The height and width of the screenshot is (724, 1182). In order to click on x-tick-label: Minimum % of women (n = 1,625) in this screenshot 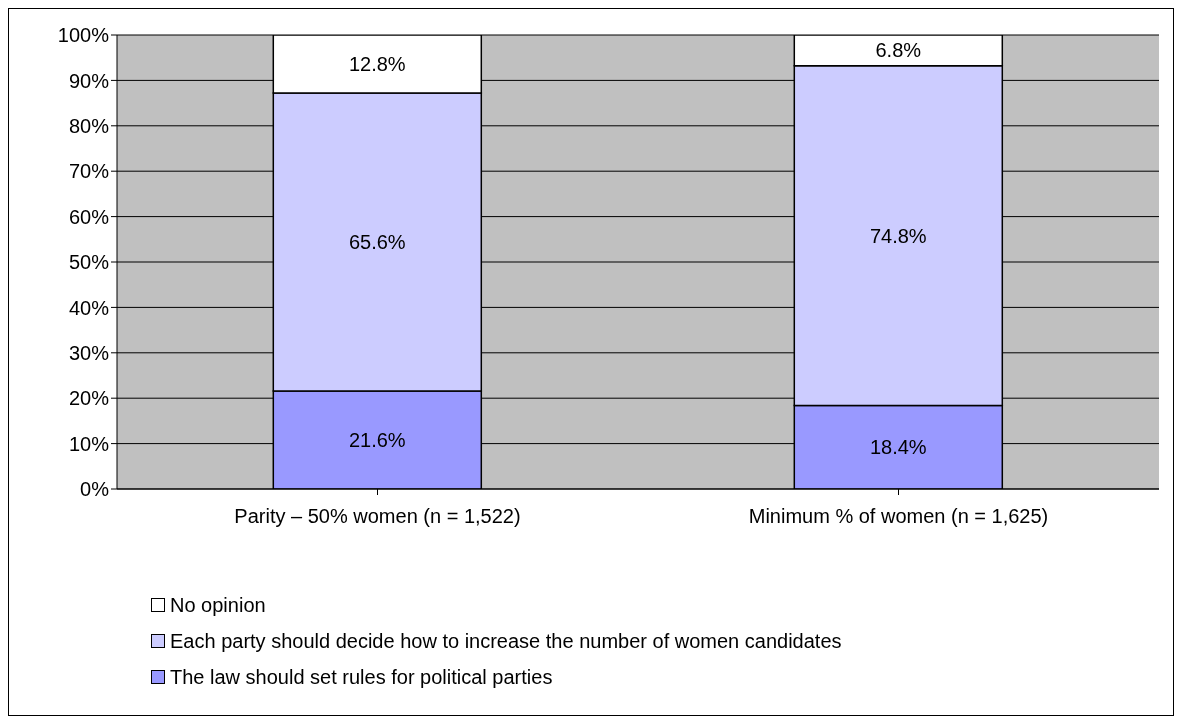, I will do `click(898, 516)`.